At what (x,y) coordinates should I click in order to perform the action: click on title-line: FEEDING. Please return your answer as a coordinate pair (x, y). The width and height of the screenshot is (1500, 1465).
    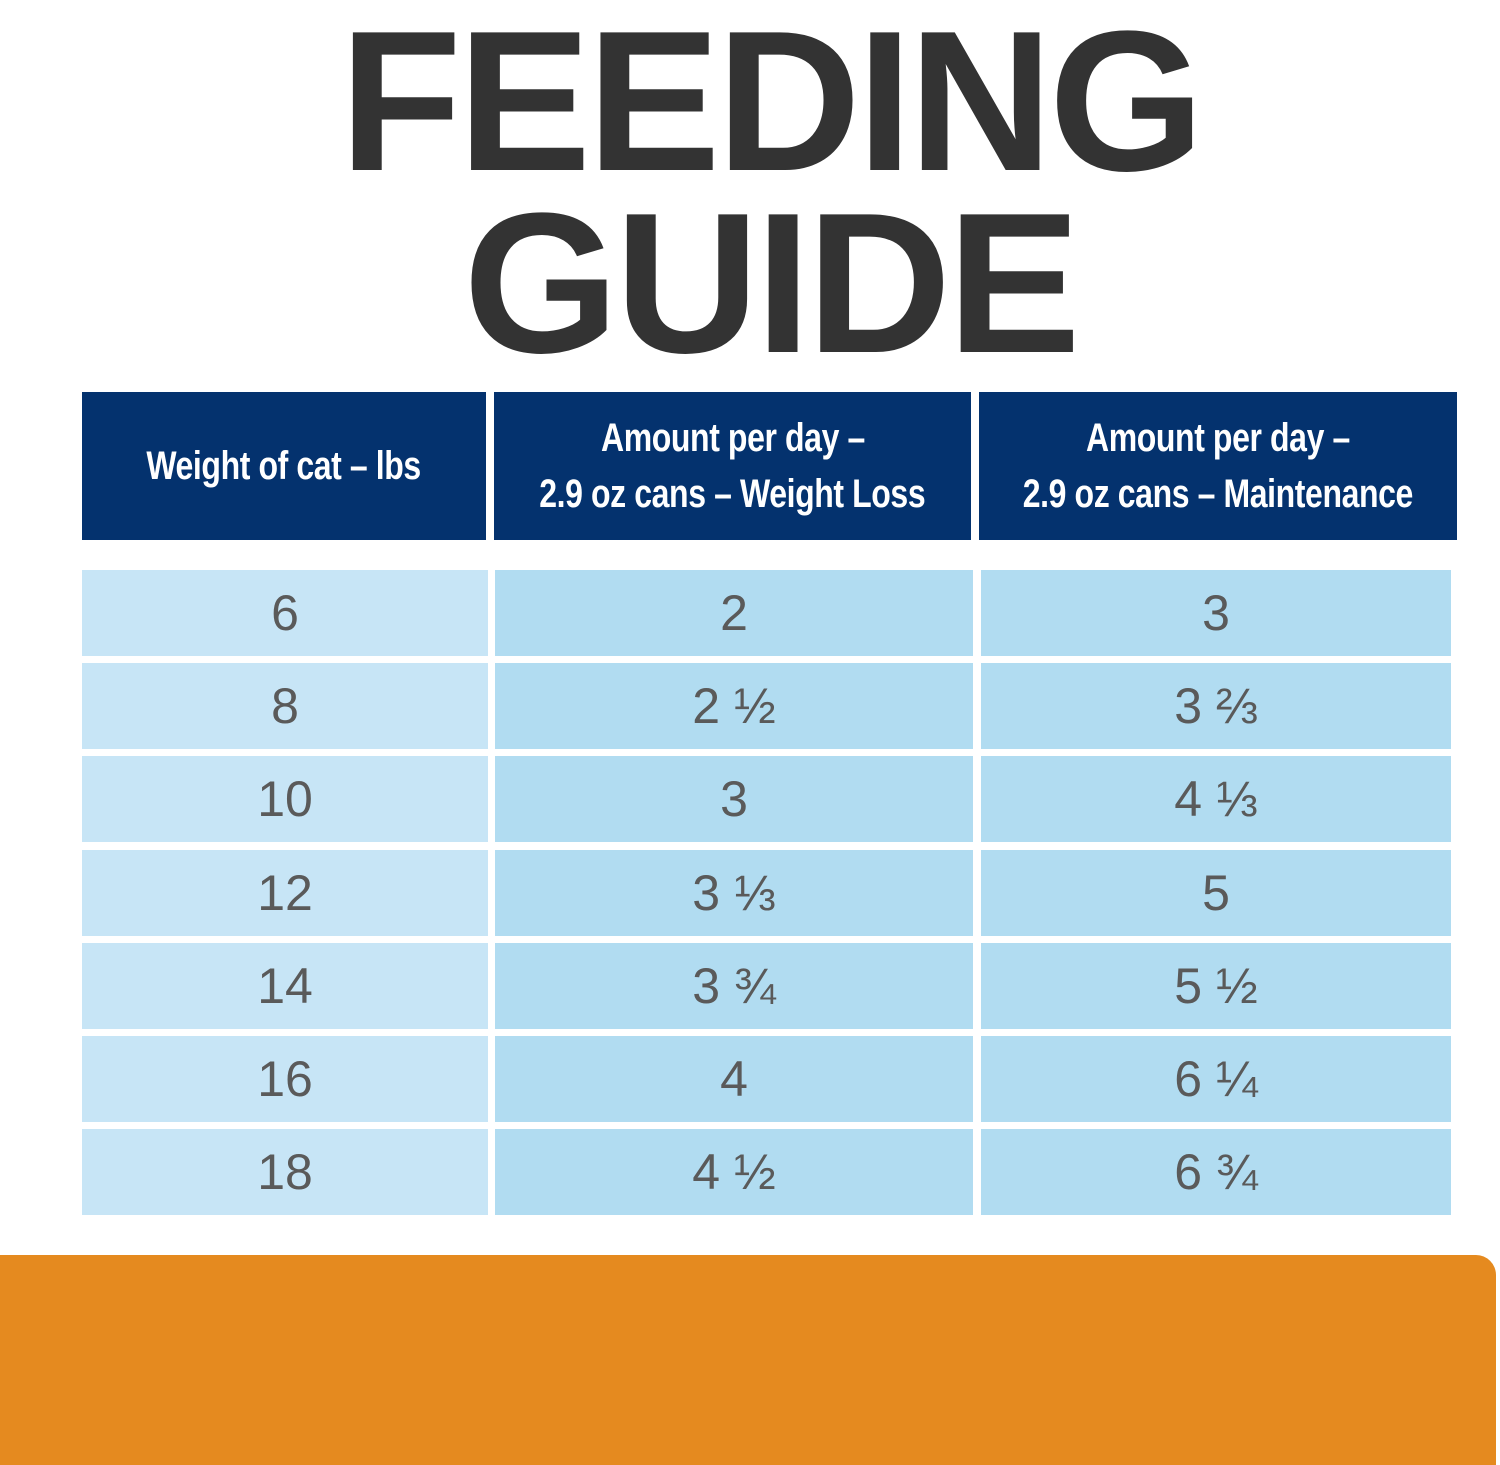
    Looking at the image, I should click on (772, 106).